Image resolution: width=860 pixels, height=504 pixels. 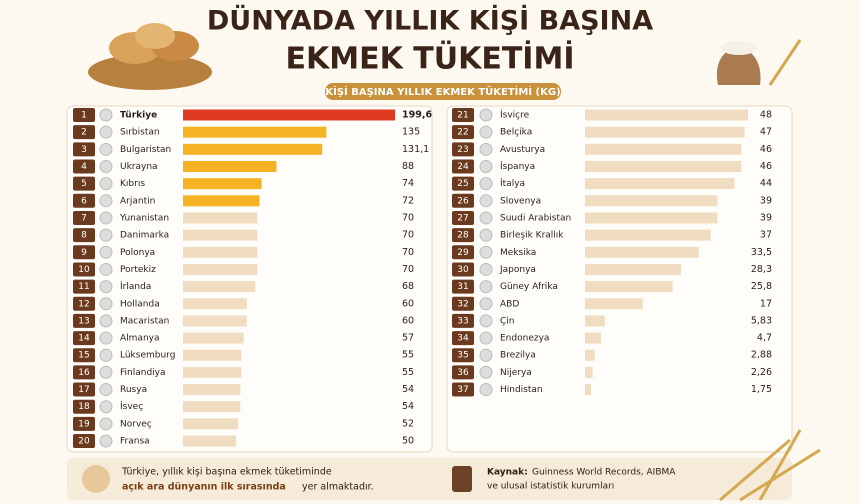 I want to click on source-text: ve ulusal istatistik kurumları, so click(x=550, y=487).